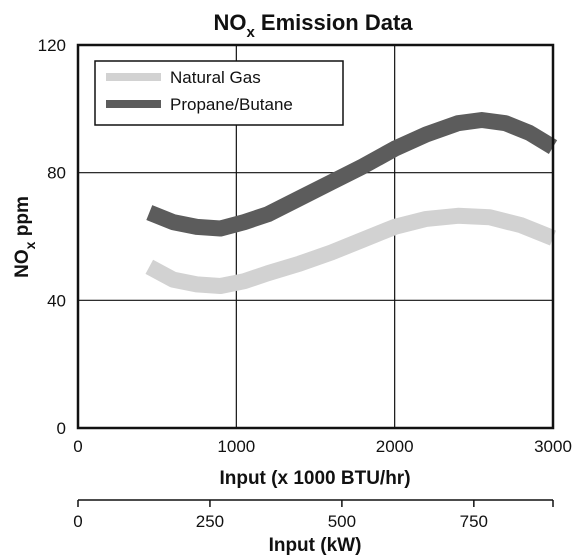 The height and width of the screenshot is (556, 580). I want to click on series-band-natural-gas, so click(350, 250).